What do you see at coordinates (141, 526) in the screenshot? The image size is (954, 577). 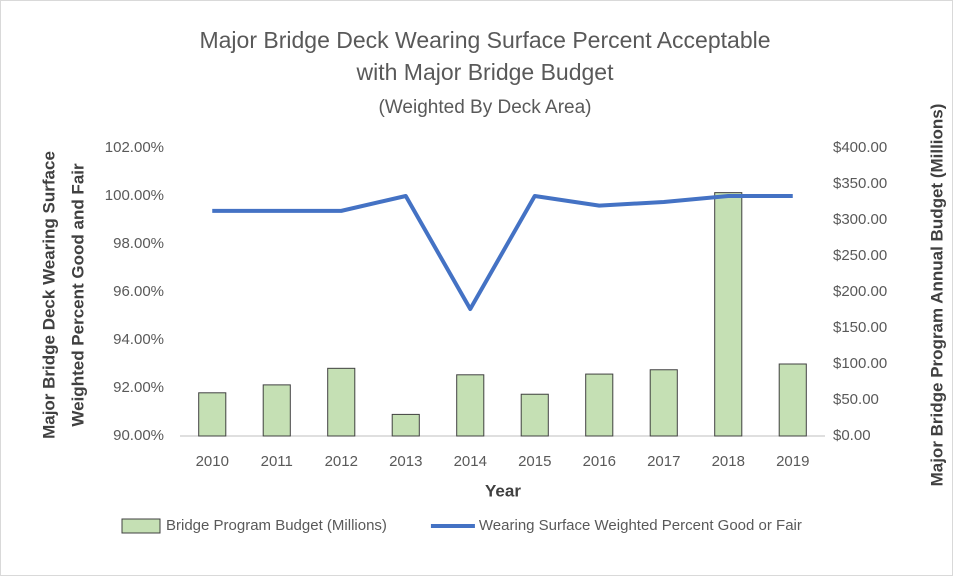 I see `legend-swatch` at bounding box center [141, 526].